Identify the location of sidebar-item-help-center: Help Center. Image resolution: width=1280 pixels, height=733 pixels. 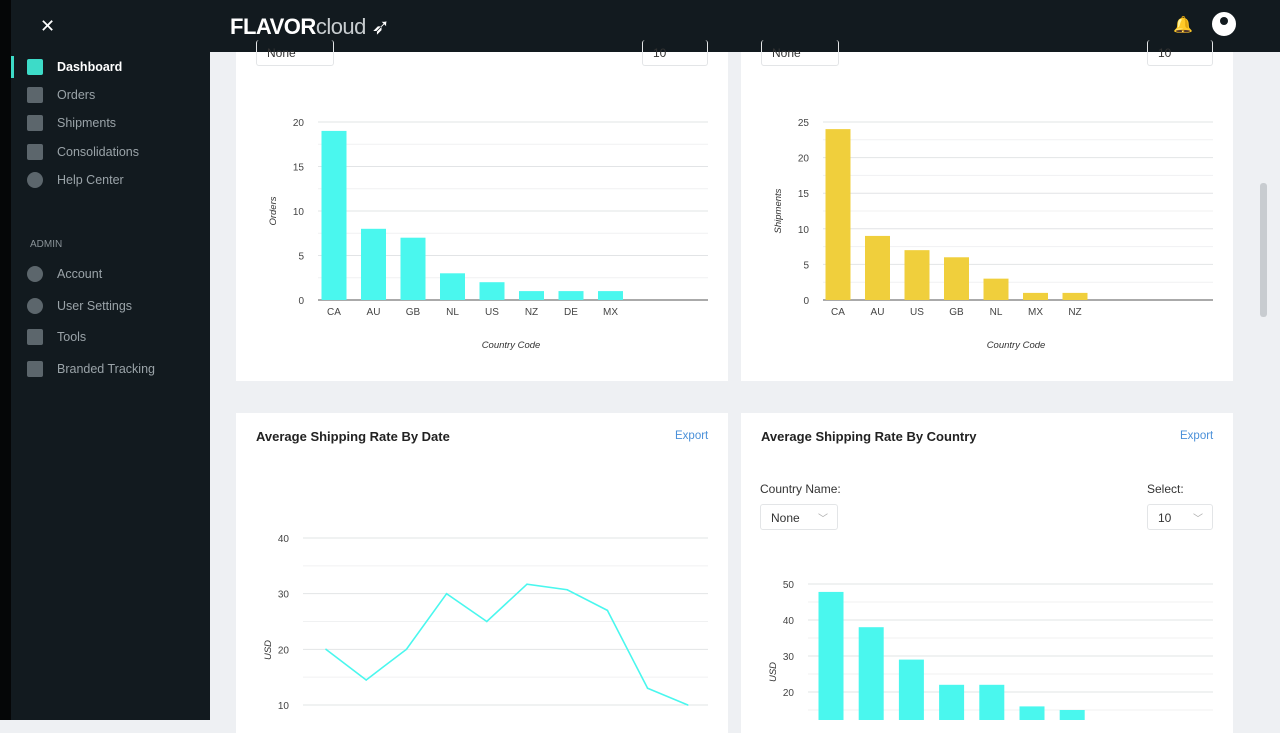
(110, 180).